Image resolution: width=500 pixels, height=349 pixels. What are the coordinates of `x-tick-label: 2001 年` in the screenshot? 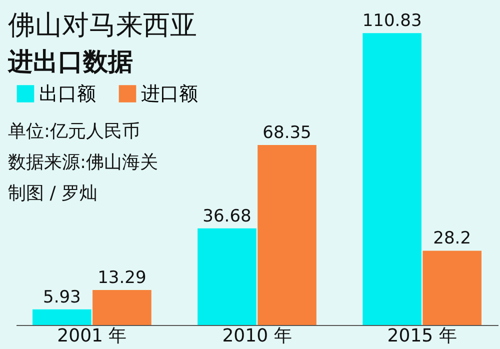 It's located at (92, 336).